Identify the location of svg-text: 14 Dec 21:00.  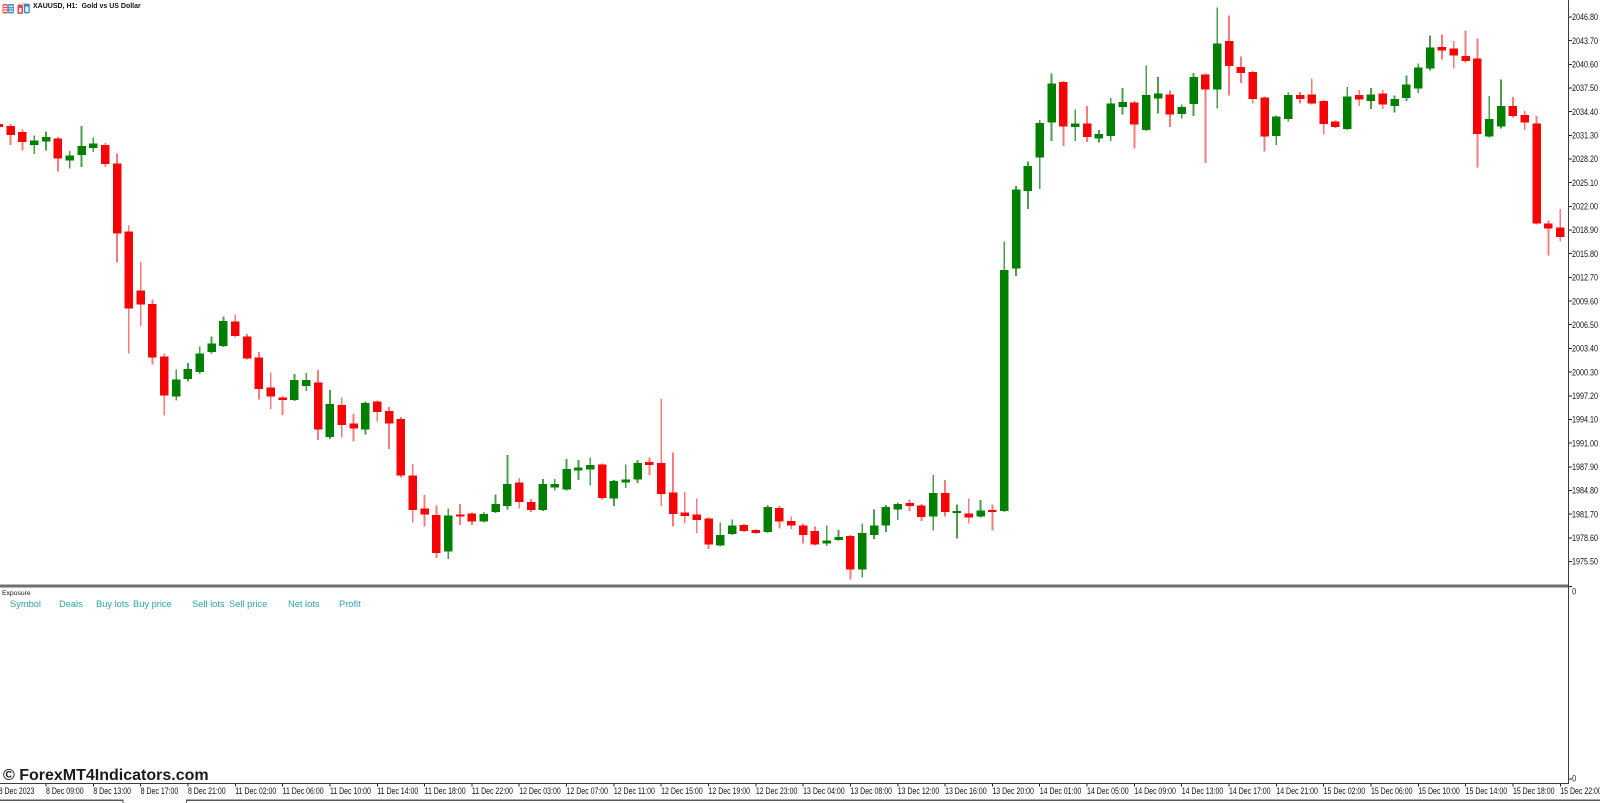
(1297, 791).